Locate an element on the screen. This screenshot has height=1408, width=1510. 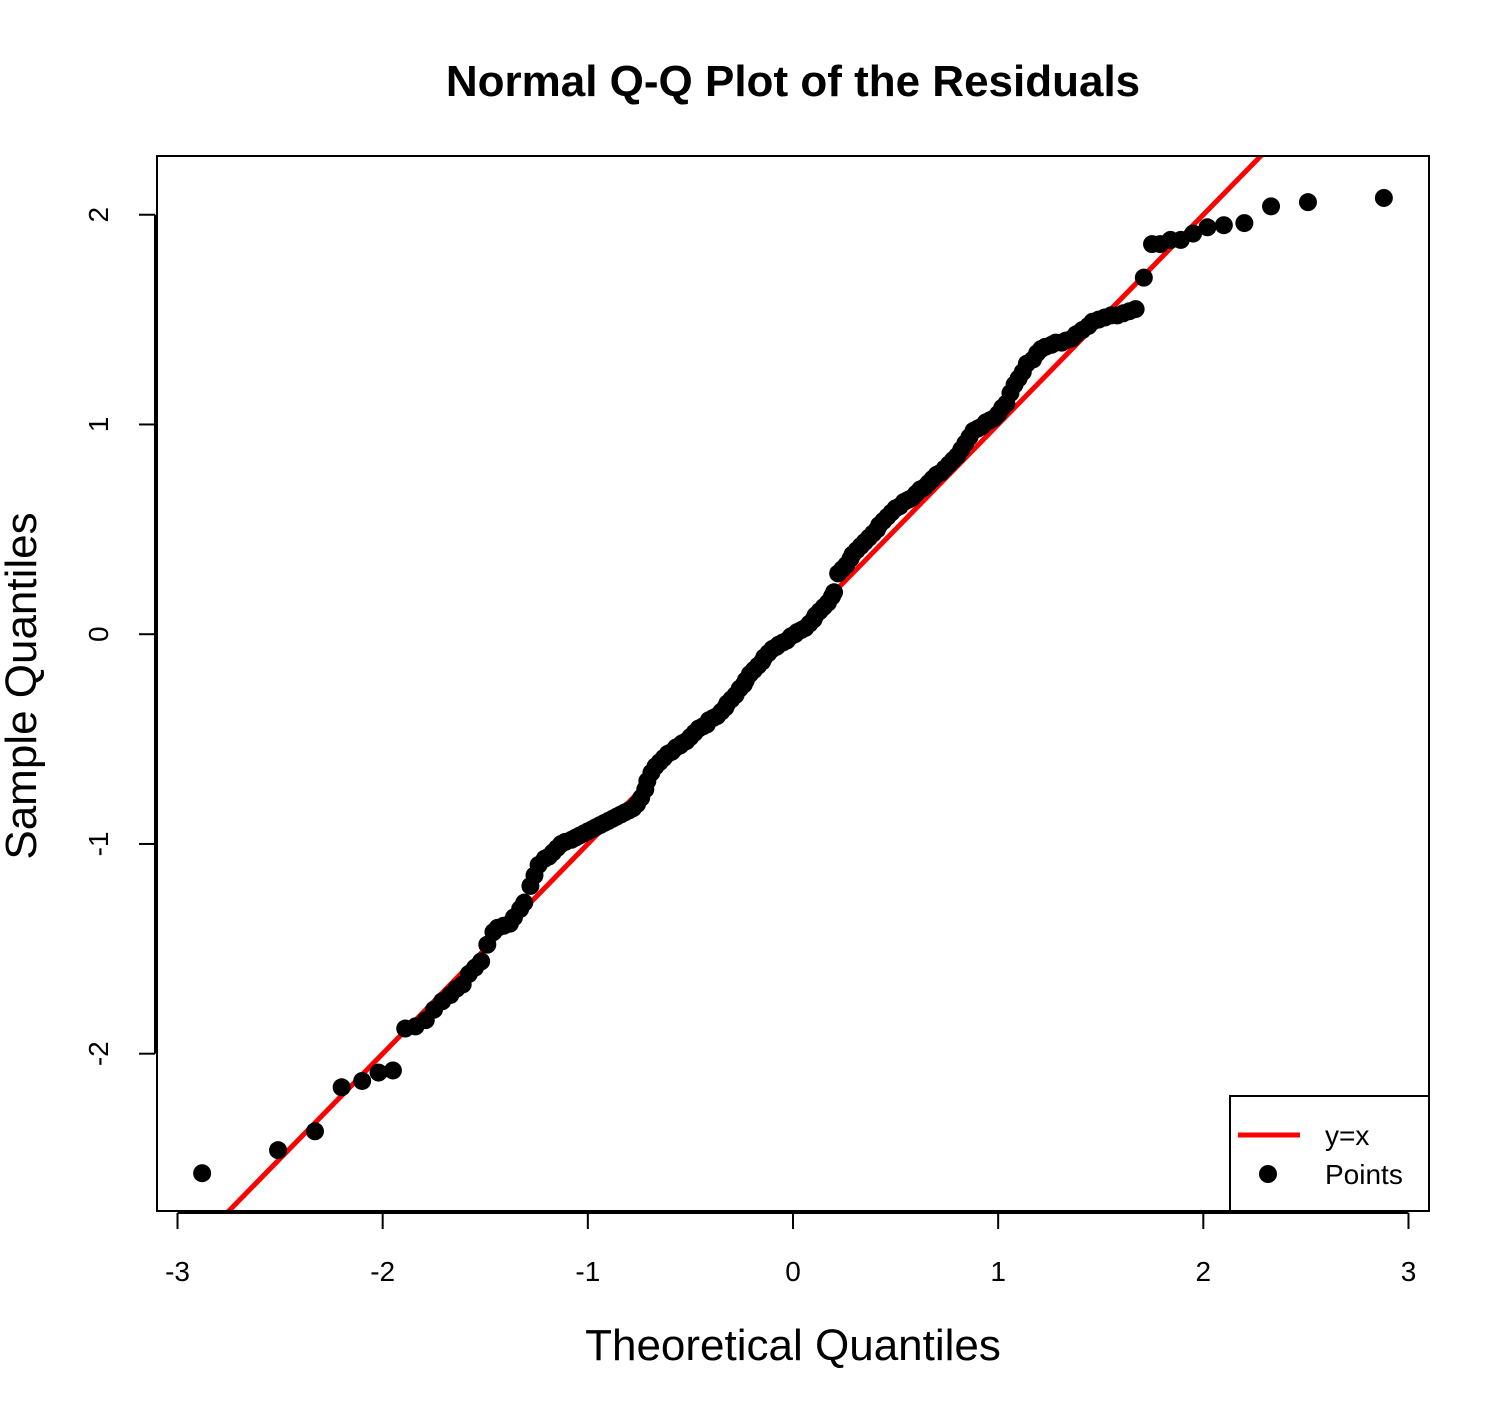
x-tick-label: -2 is located at coordinates (382, 1271).